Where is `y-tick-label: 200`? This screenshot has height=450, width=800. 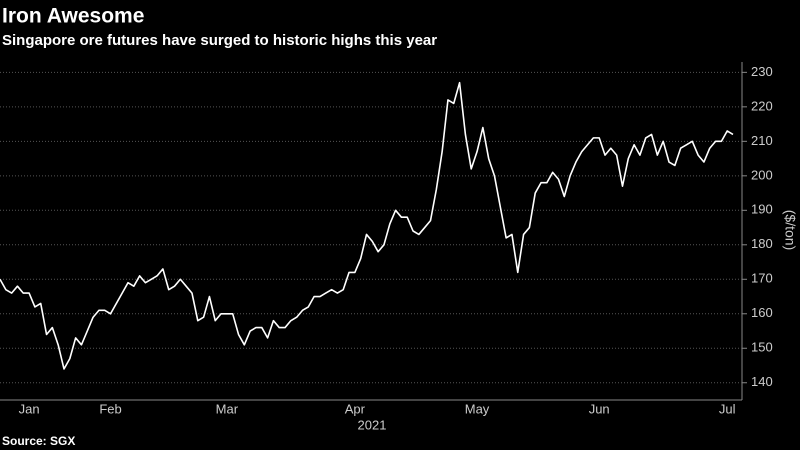 y-tick-label: 200 is located at coordinates (762, 174).